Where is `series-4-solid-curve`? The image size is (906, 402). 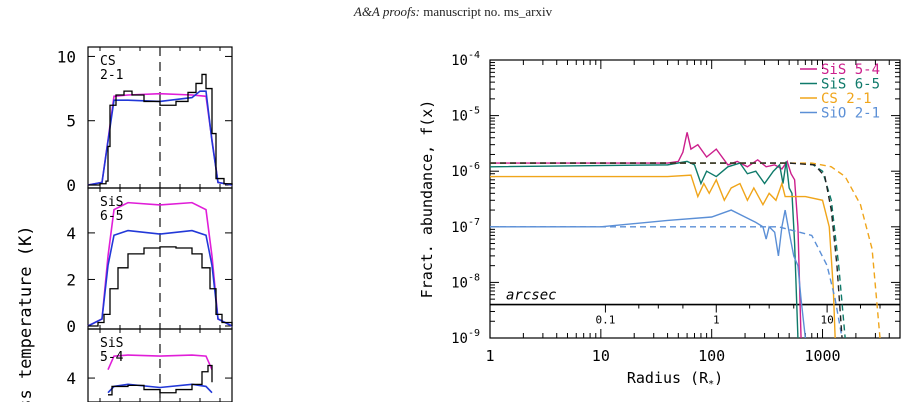
series-4-solid-curve is located at coordinates (648, 273).